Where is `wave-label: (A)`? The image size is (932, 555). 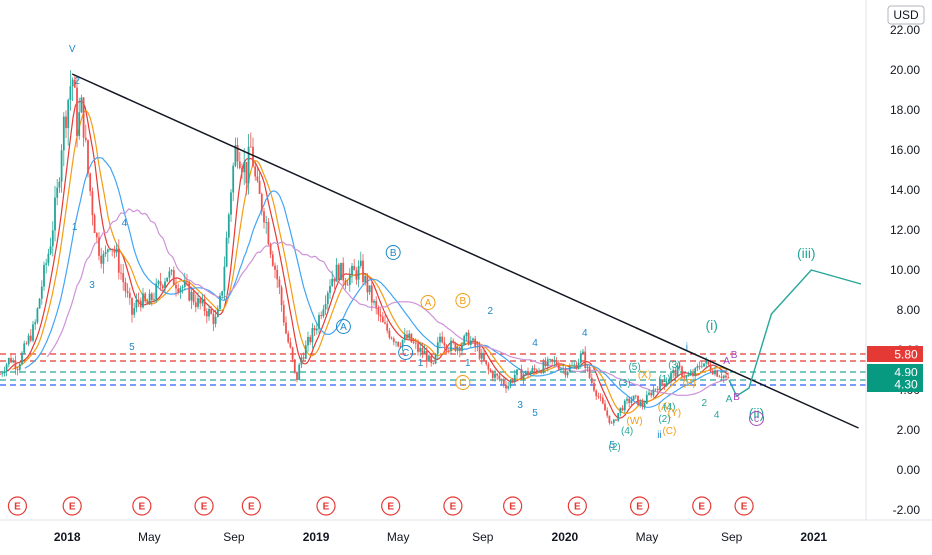 wave-label: (A) is located at coordinates (664, 407).